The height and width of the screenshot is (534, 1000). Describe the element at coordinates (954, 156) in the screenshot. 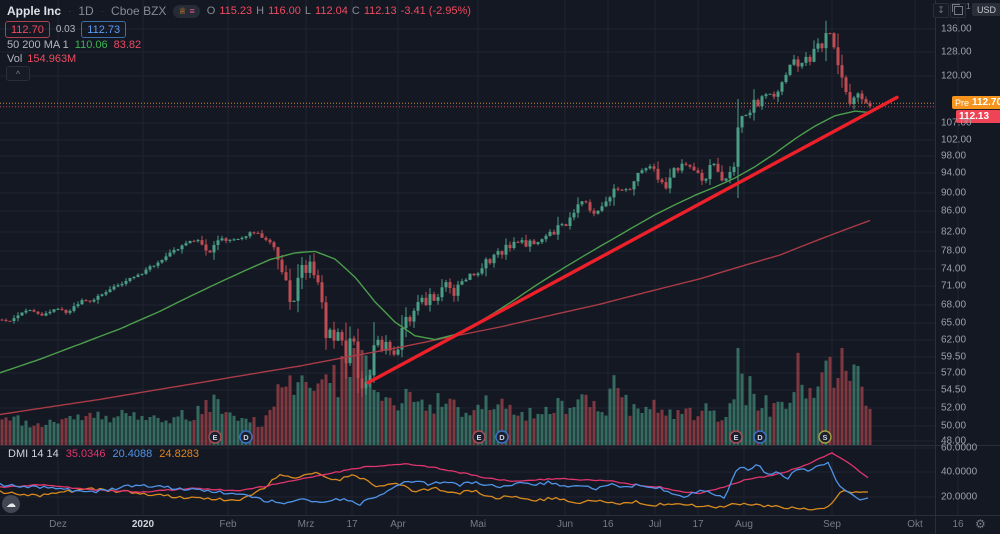

I see `price-tick-label: 98.00` at that location.